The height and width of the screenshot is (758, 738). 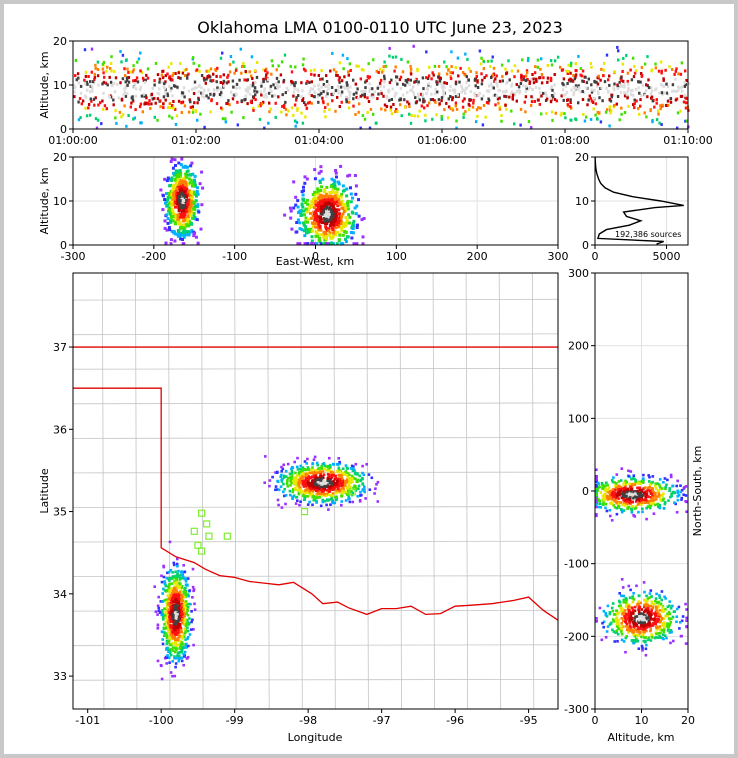 What do you see at coordinates (315, 645) in the screenshot?
I see `county-line` at bounding box center [315, 645].